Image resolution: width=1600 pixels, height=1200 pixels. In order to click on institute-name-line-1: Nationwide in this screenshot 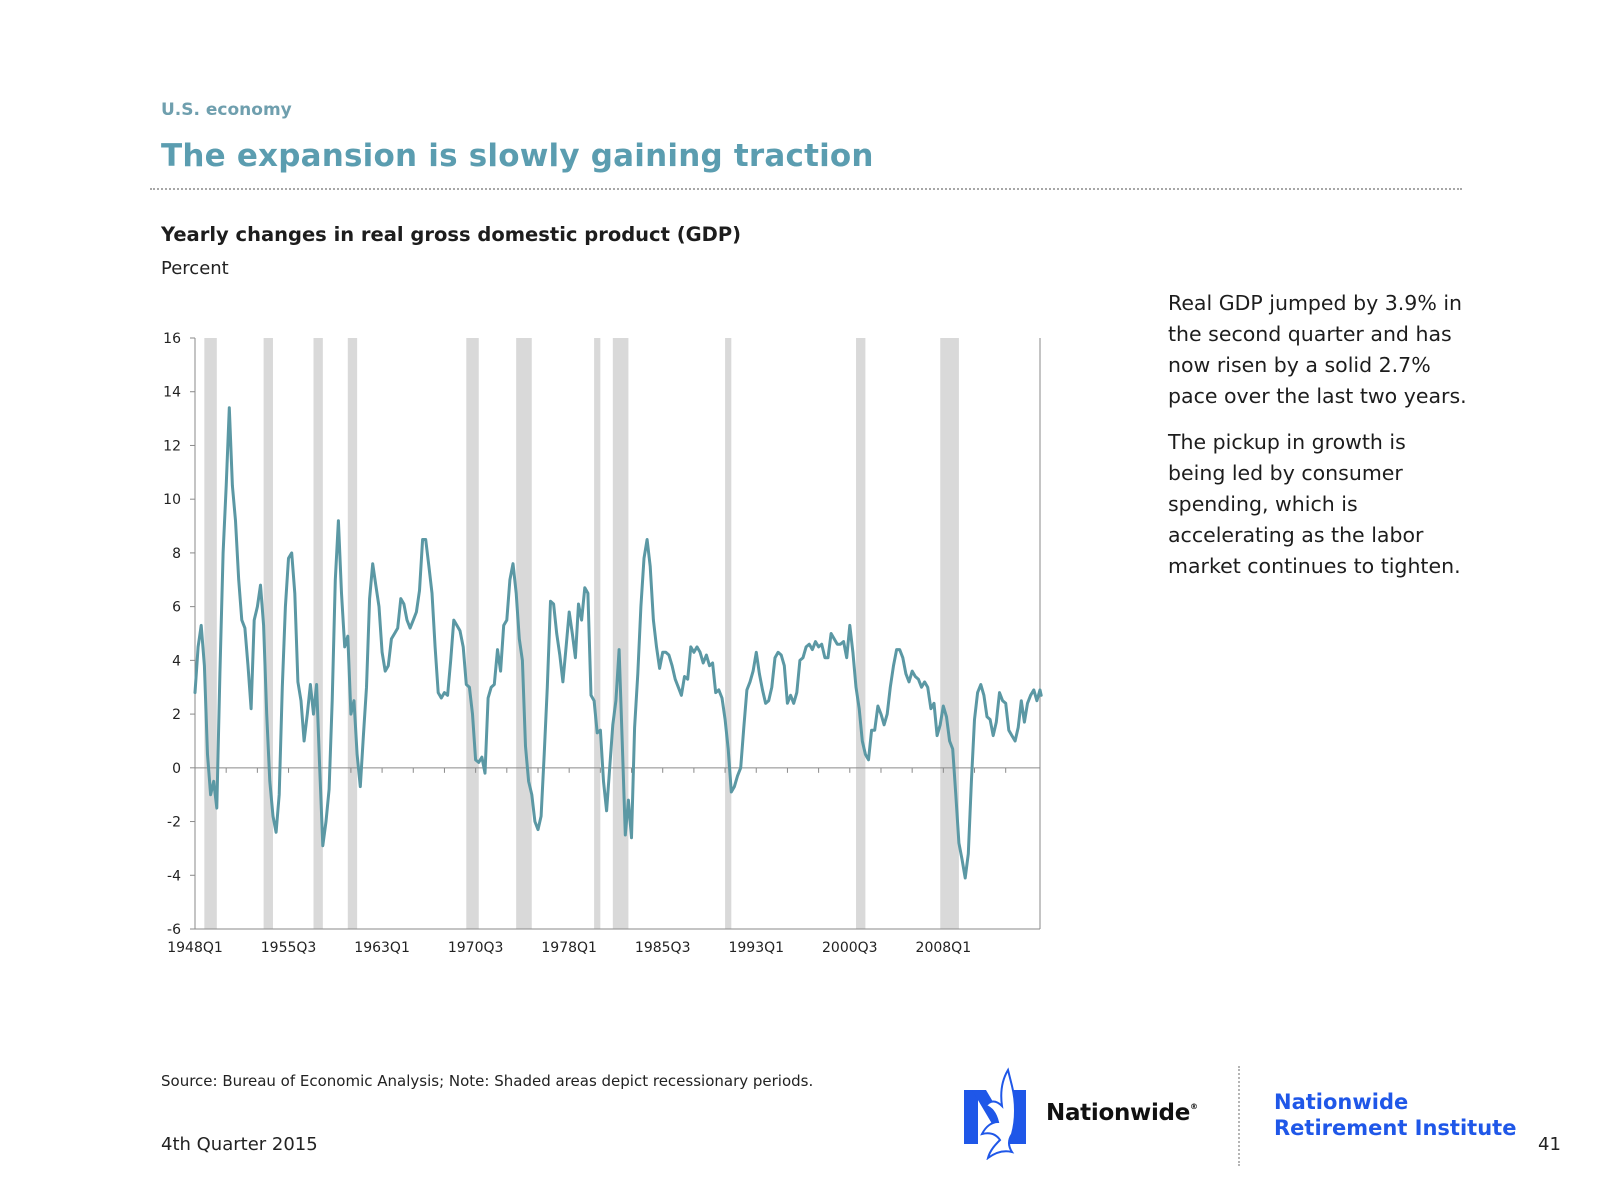, I will do `click(1341, 1102)`.